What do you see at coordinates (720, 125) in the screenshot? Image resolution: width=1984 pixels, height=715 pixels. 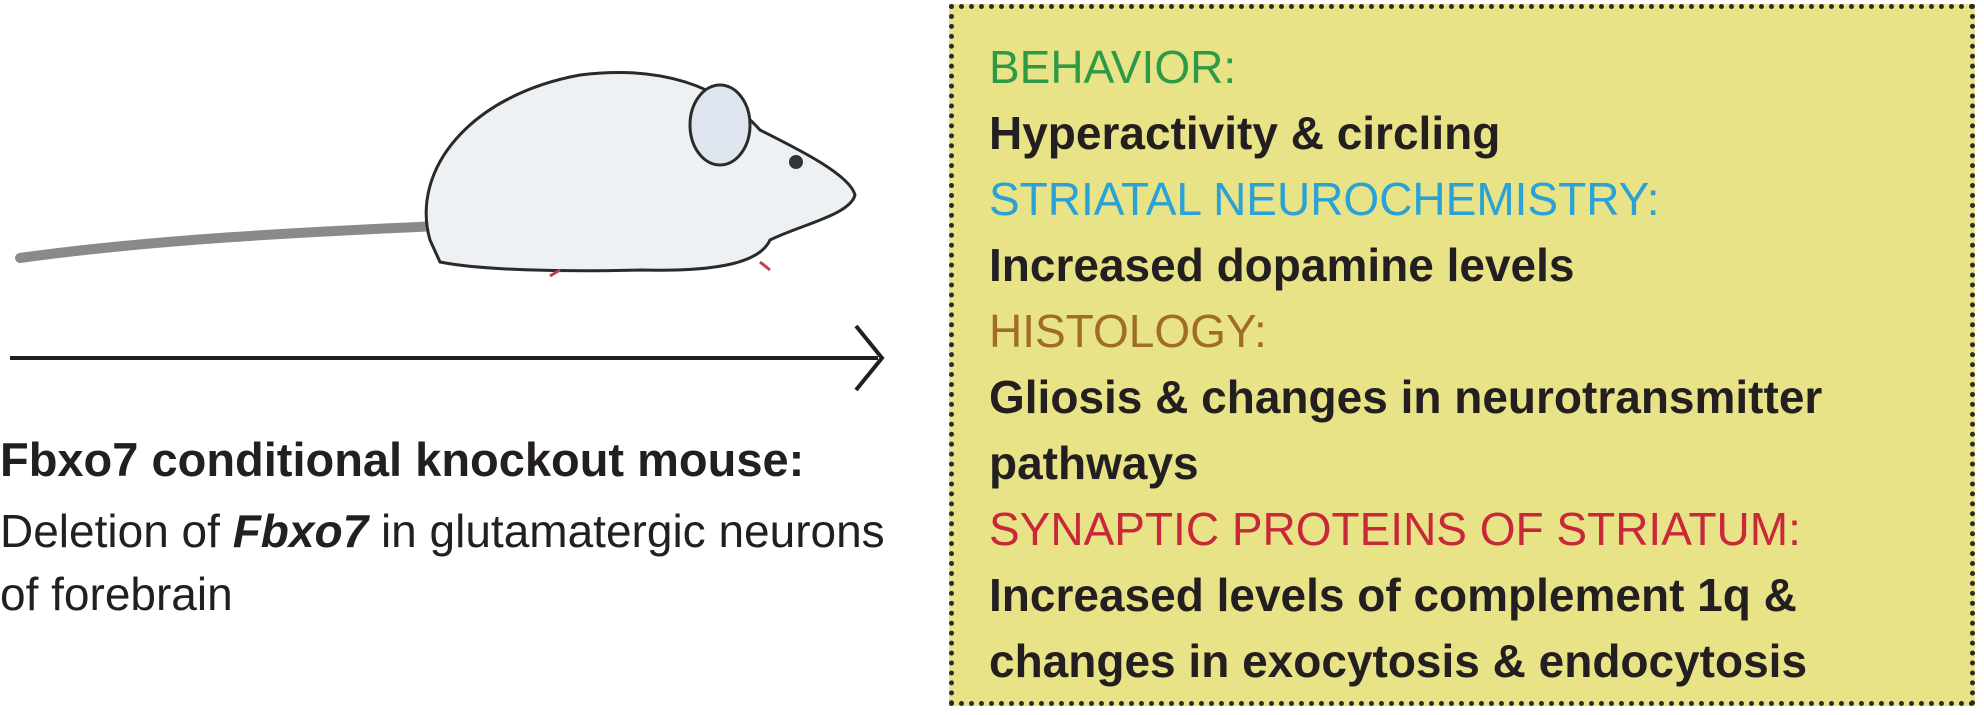 I see `mouse-ear` at bounding box center [720, 125].